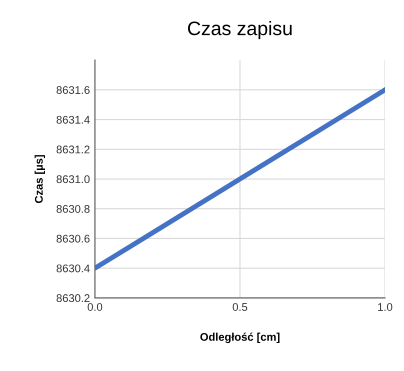 The width and height of the screenshot is (404, 371). Describe the element at coordinates (240, 30) in the screenshot. I see `chart-title: Czas zapisu` at that location.